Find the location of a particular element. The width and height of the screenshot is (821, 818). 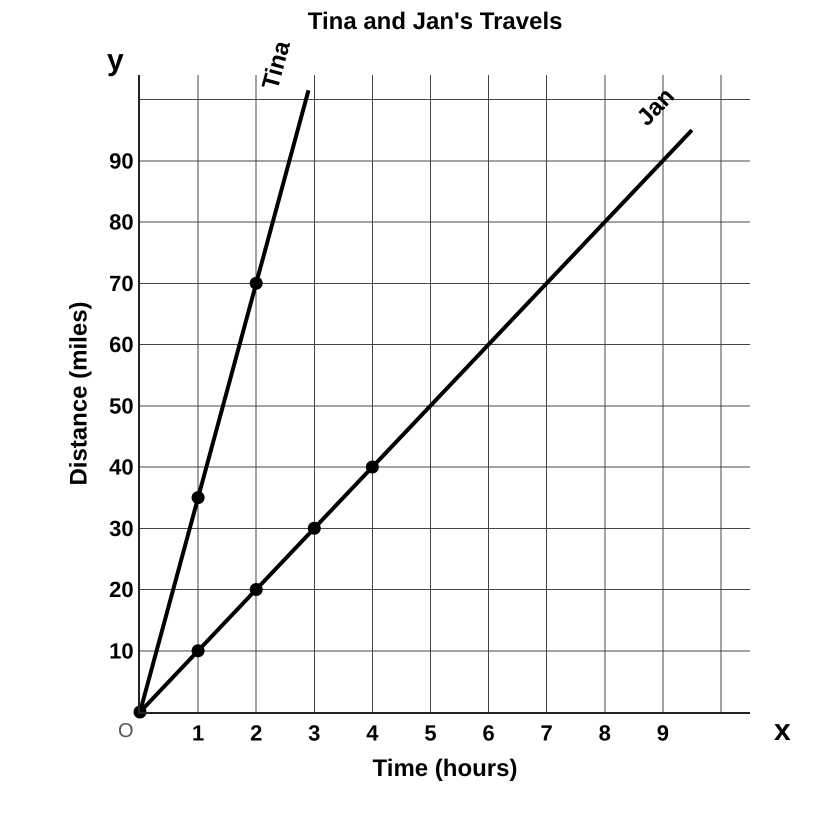

y-tick-label: 10 is located at coordinates (121, 651).